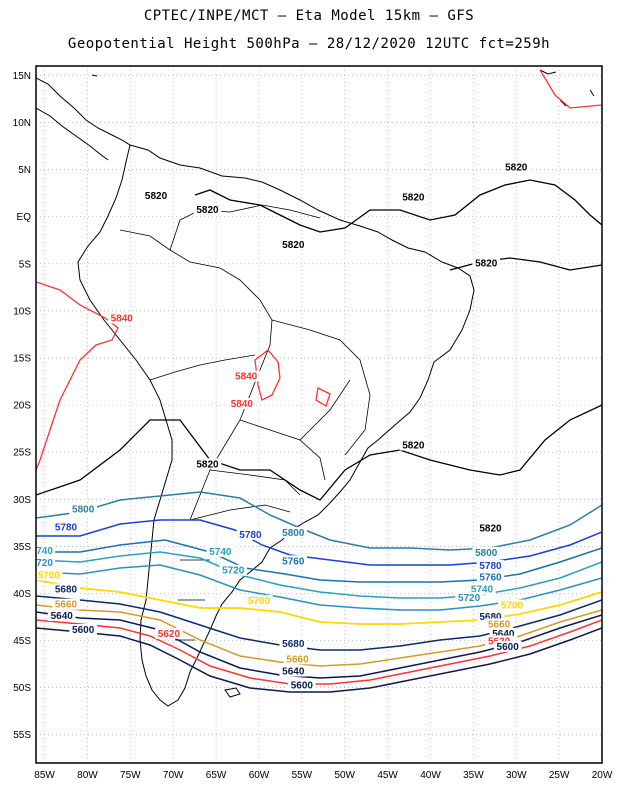  What do you see at coordinates (430, 775) in the screenshot?
I see `lon-tick-label: 40W` at bounding box center [430, 775].